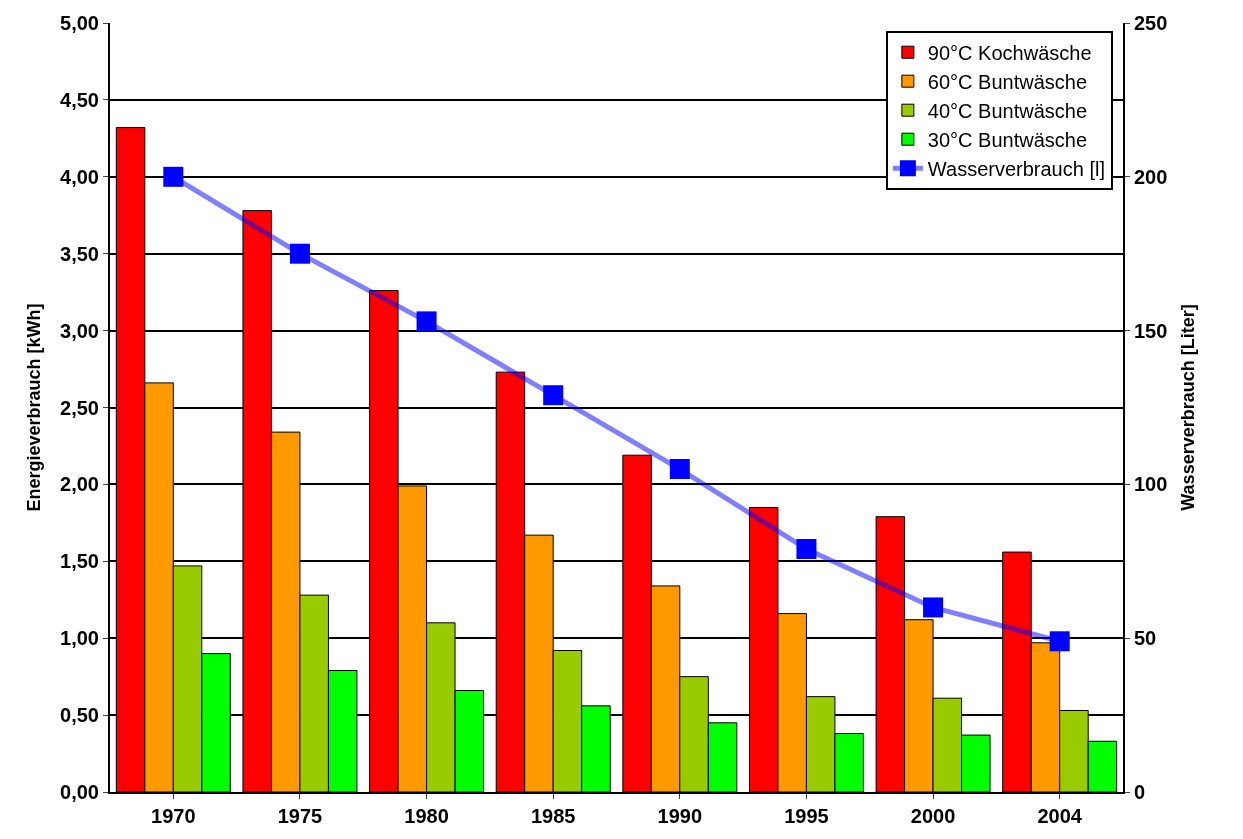  I want to click on x-tick-label: 2000, so click(933, 816).